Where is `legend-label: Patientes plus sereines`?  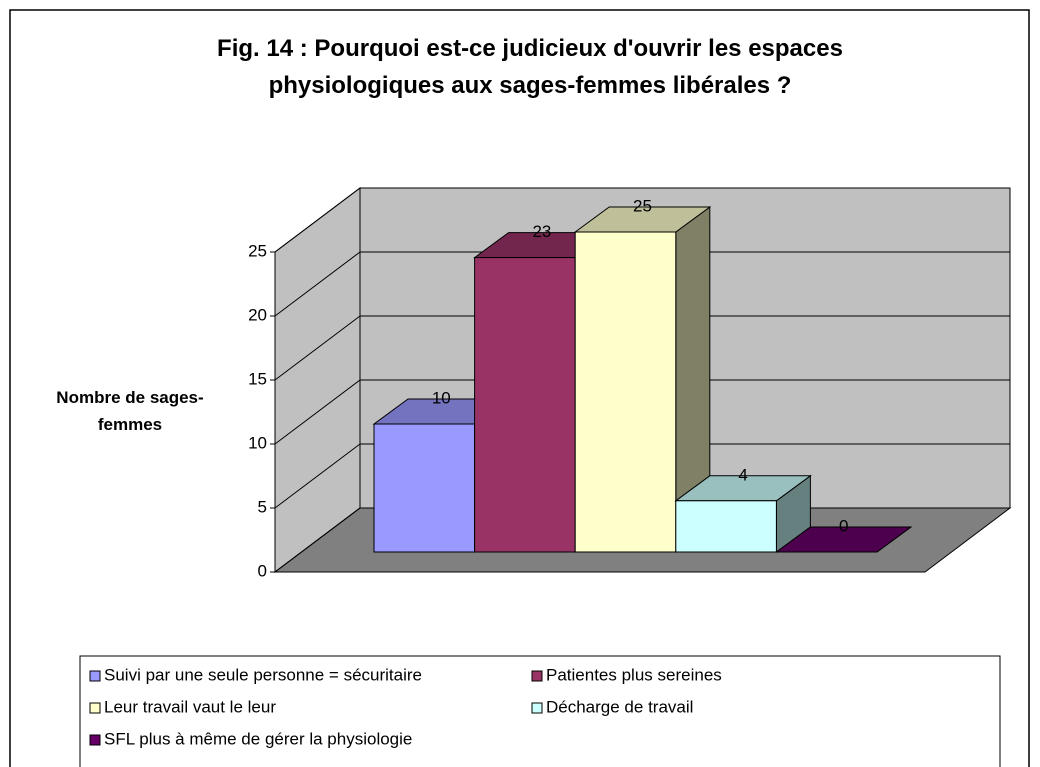
legend-label: Patientes plus sereines is located at coordinates (634, 674).